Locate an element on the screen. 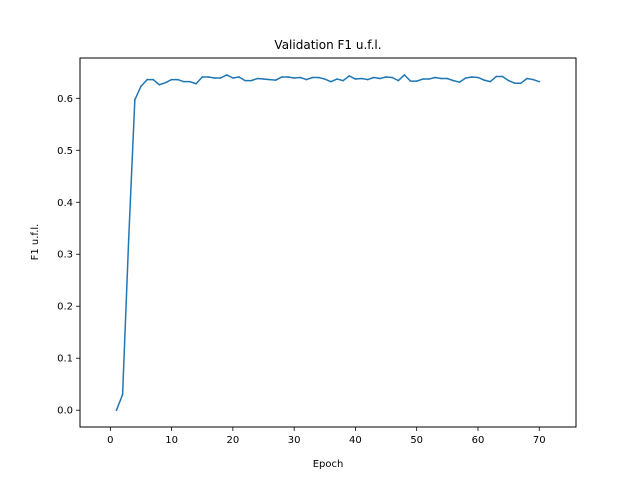 The image size is (640, 480). x-tick-label: 20 is located at coordinates (233, 440).